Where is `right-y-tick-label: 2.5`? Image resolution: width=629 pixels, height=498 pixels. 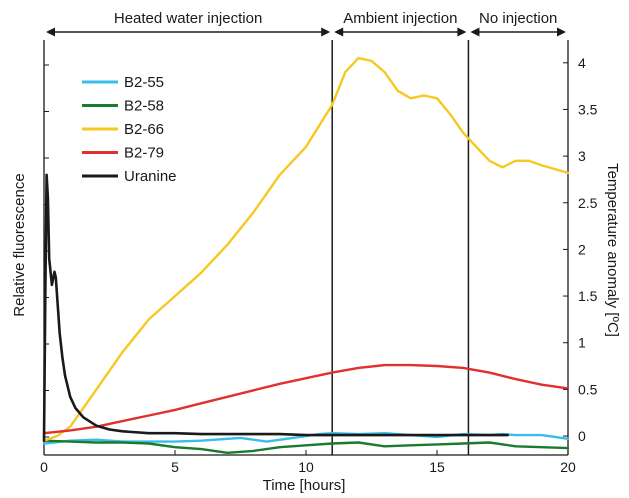 right-y-tick-label: 2.5 is located at coordinates (588, 203).